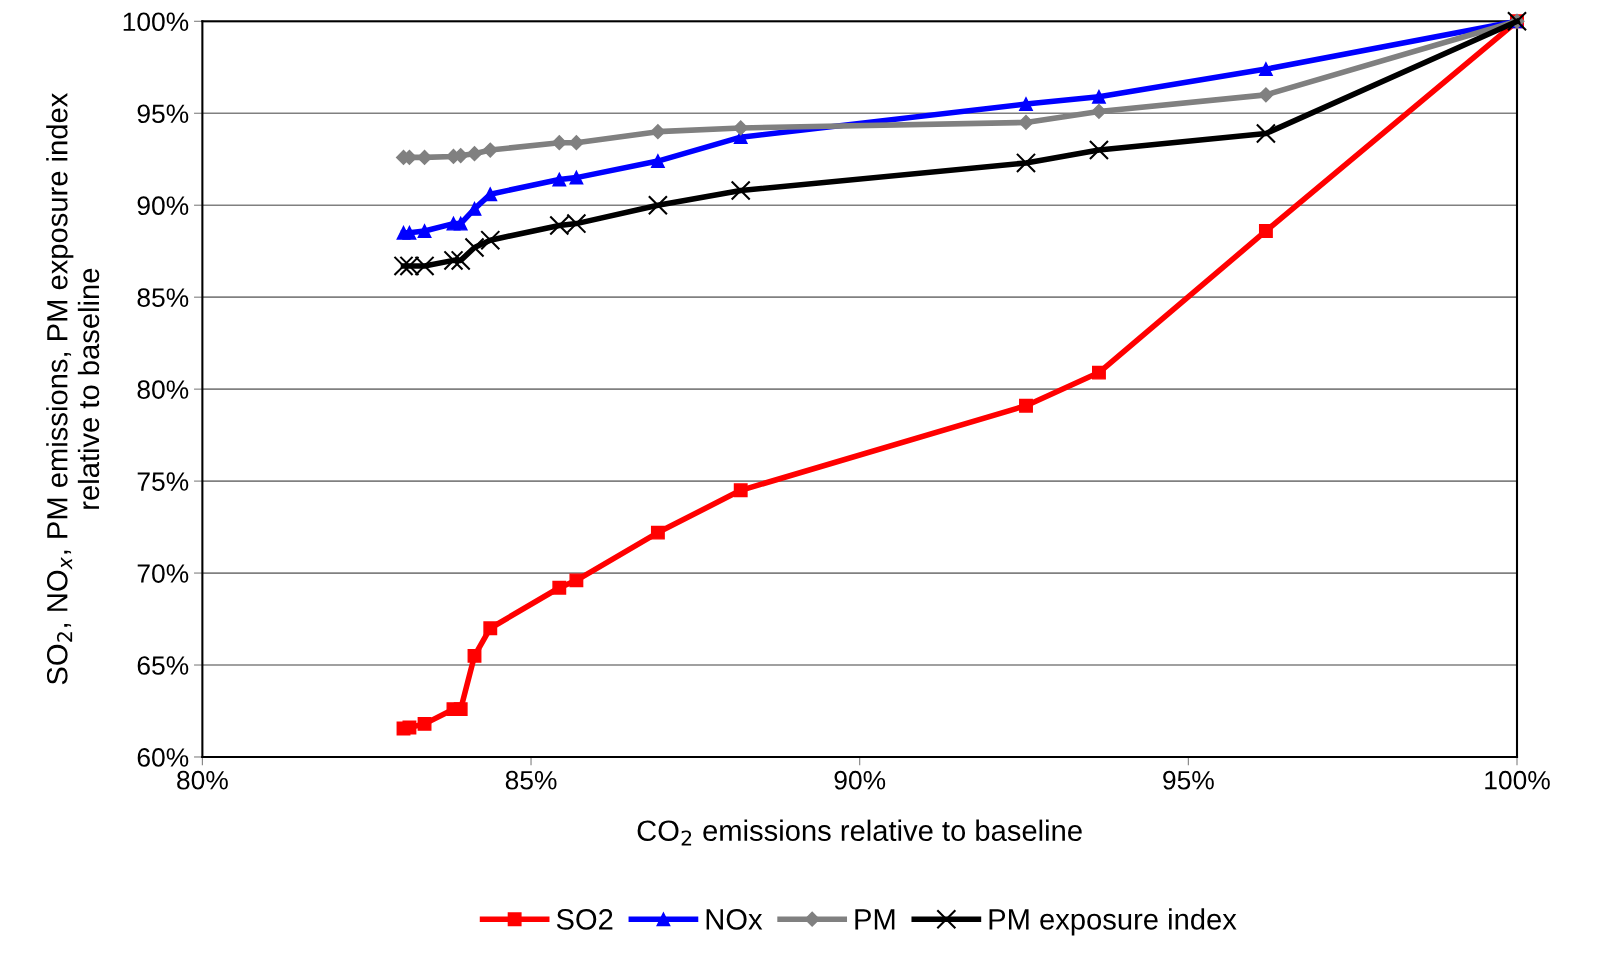 The height and width of the screenshot is (968, 1619). What do you see at coordinates (163, 665) in the screenshot?
I see `y-tick-label: 65%` at bounding box center [163, 665].